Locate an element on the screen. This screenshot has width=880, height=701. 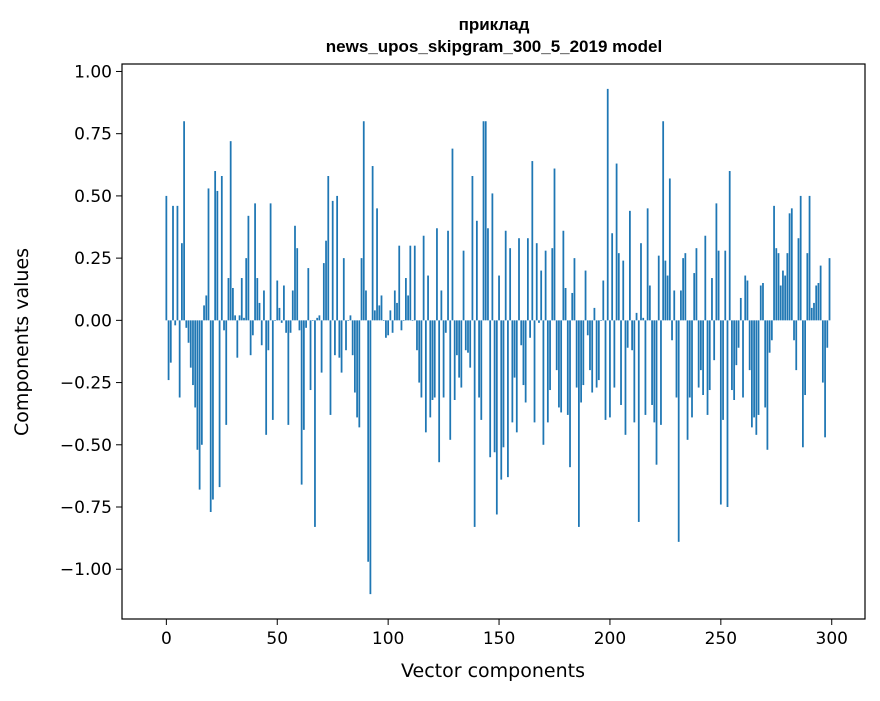
y-tick-label: 0.75 is located at coordinates (93, 135).